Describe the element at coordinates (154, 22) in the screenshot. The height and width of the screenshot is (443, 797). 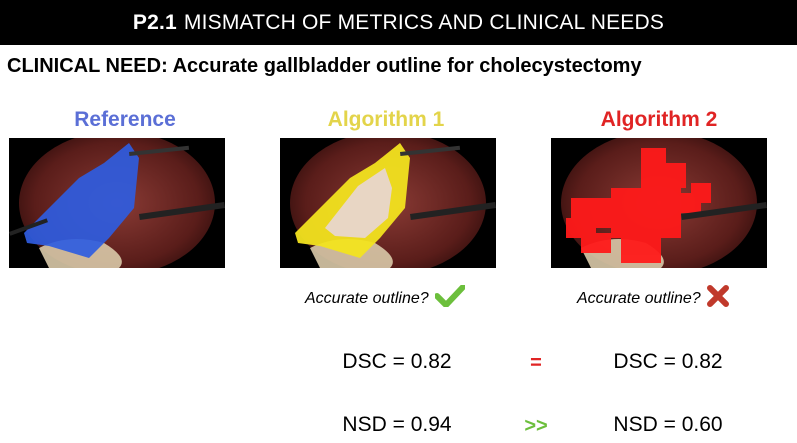
I see `title-prefix: P2.1` at that location.